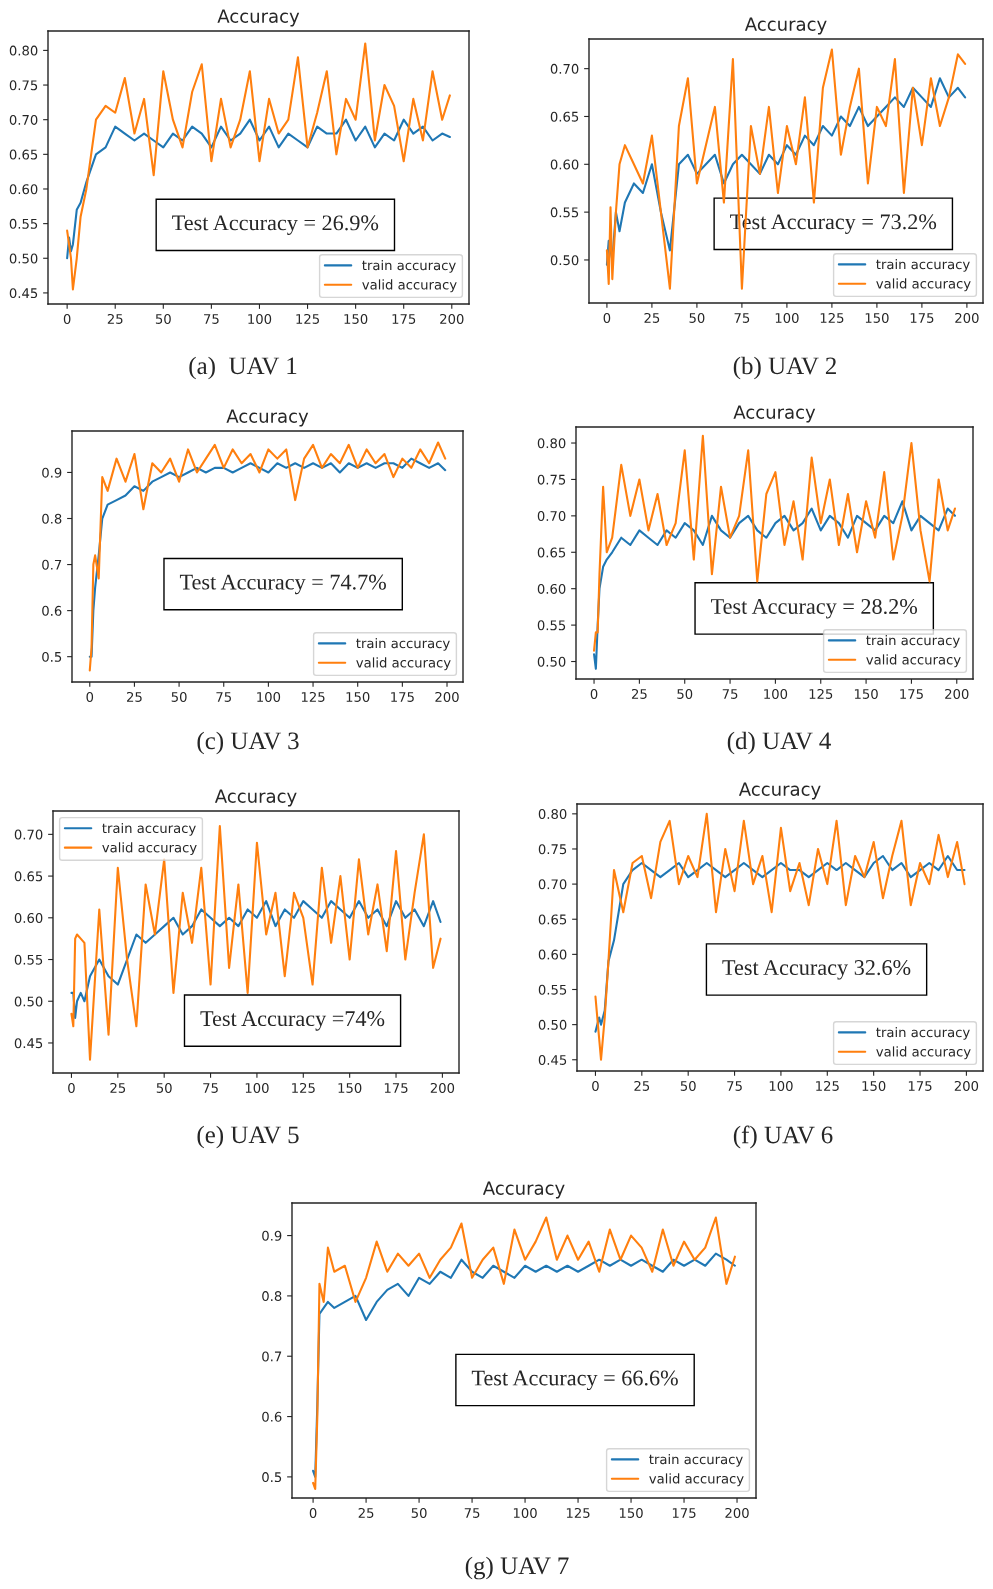  I want to click on y-tick-label: 0.5, so click(272, 1477).